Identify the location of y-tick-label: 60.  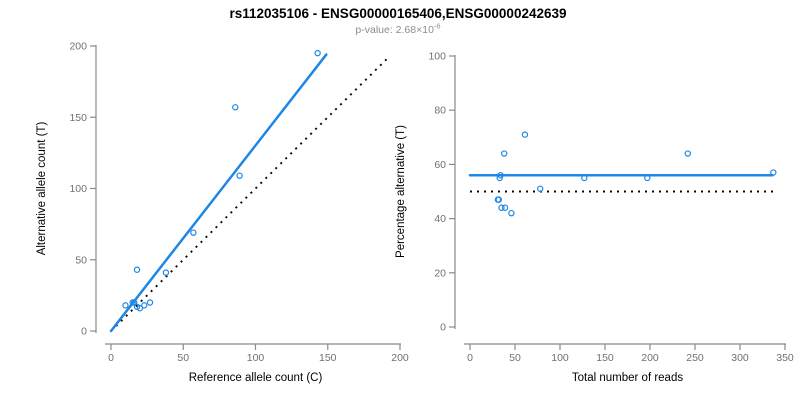
(440, 165).